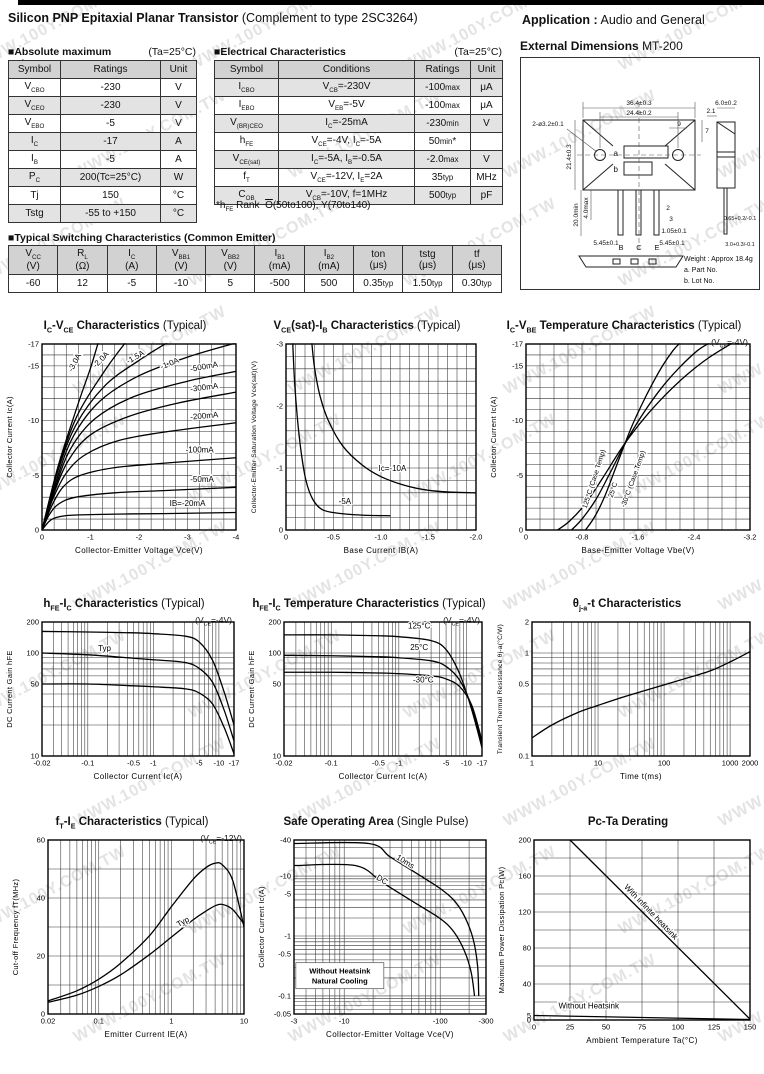 This screenshot has height=1074, width=764. Describe the element at coordinates (588, 1005) in the screenshot. I see `curve-label: Without Heatsink` at that location.